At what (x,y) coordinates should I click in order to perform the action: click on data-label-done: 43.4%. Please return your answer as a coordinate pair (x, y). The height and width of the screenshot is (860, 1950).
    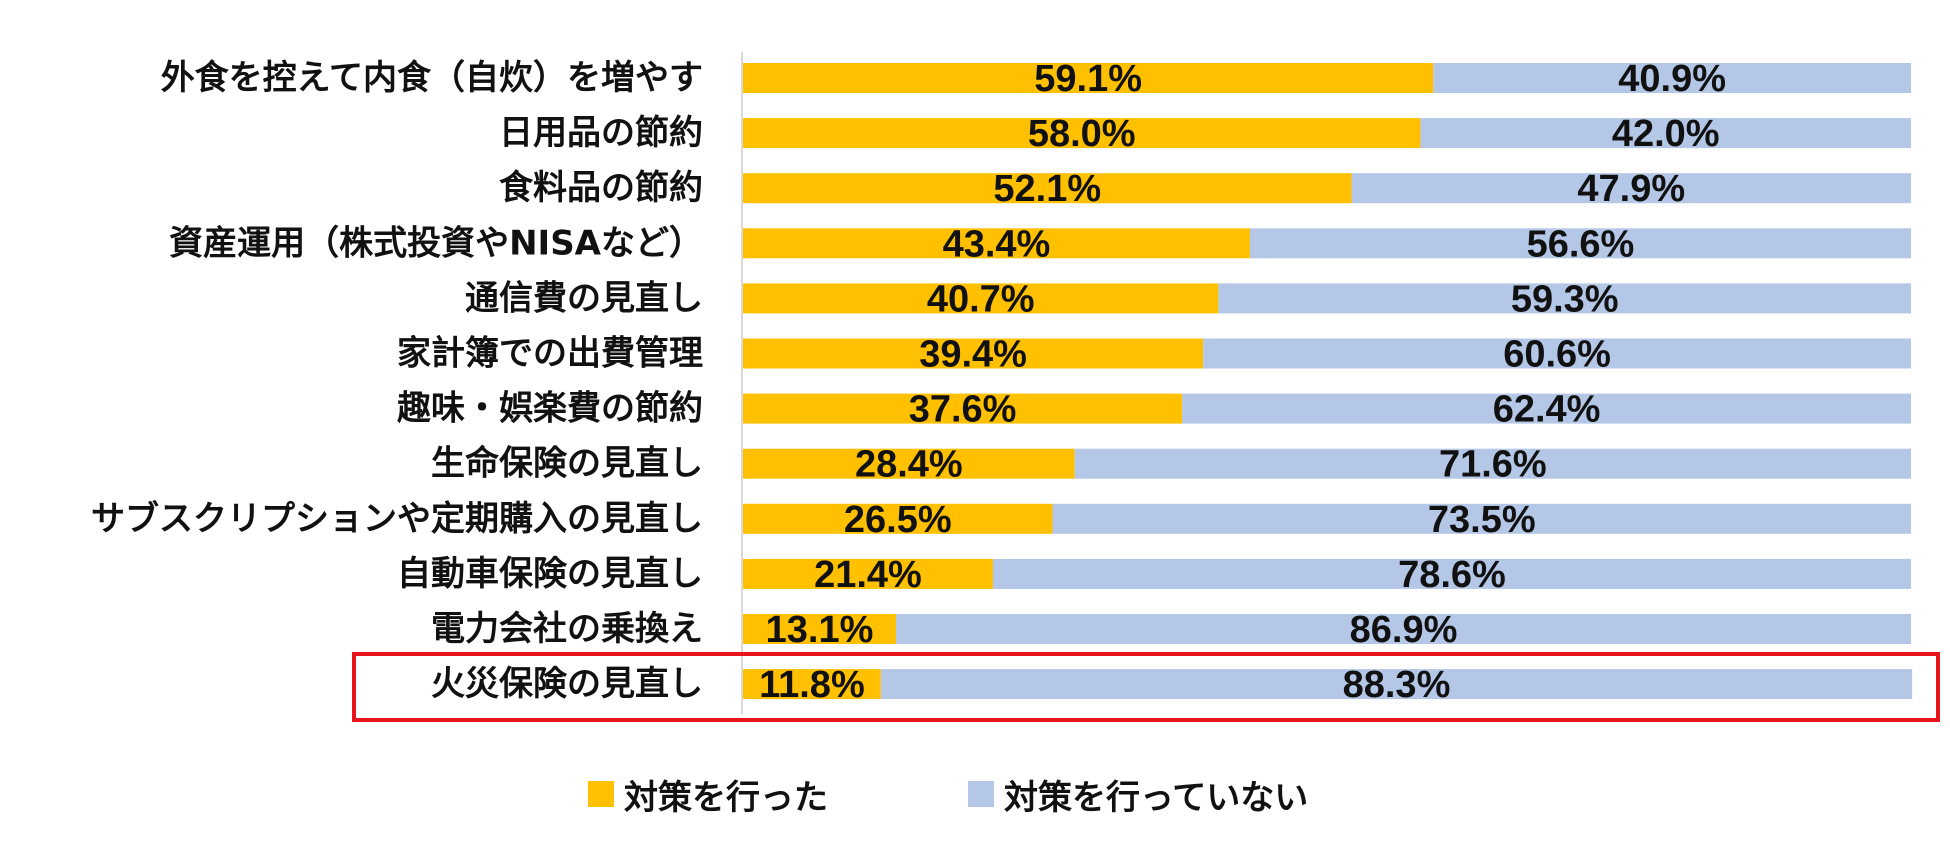
    Looking at the image, I should click on (997, 244).